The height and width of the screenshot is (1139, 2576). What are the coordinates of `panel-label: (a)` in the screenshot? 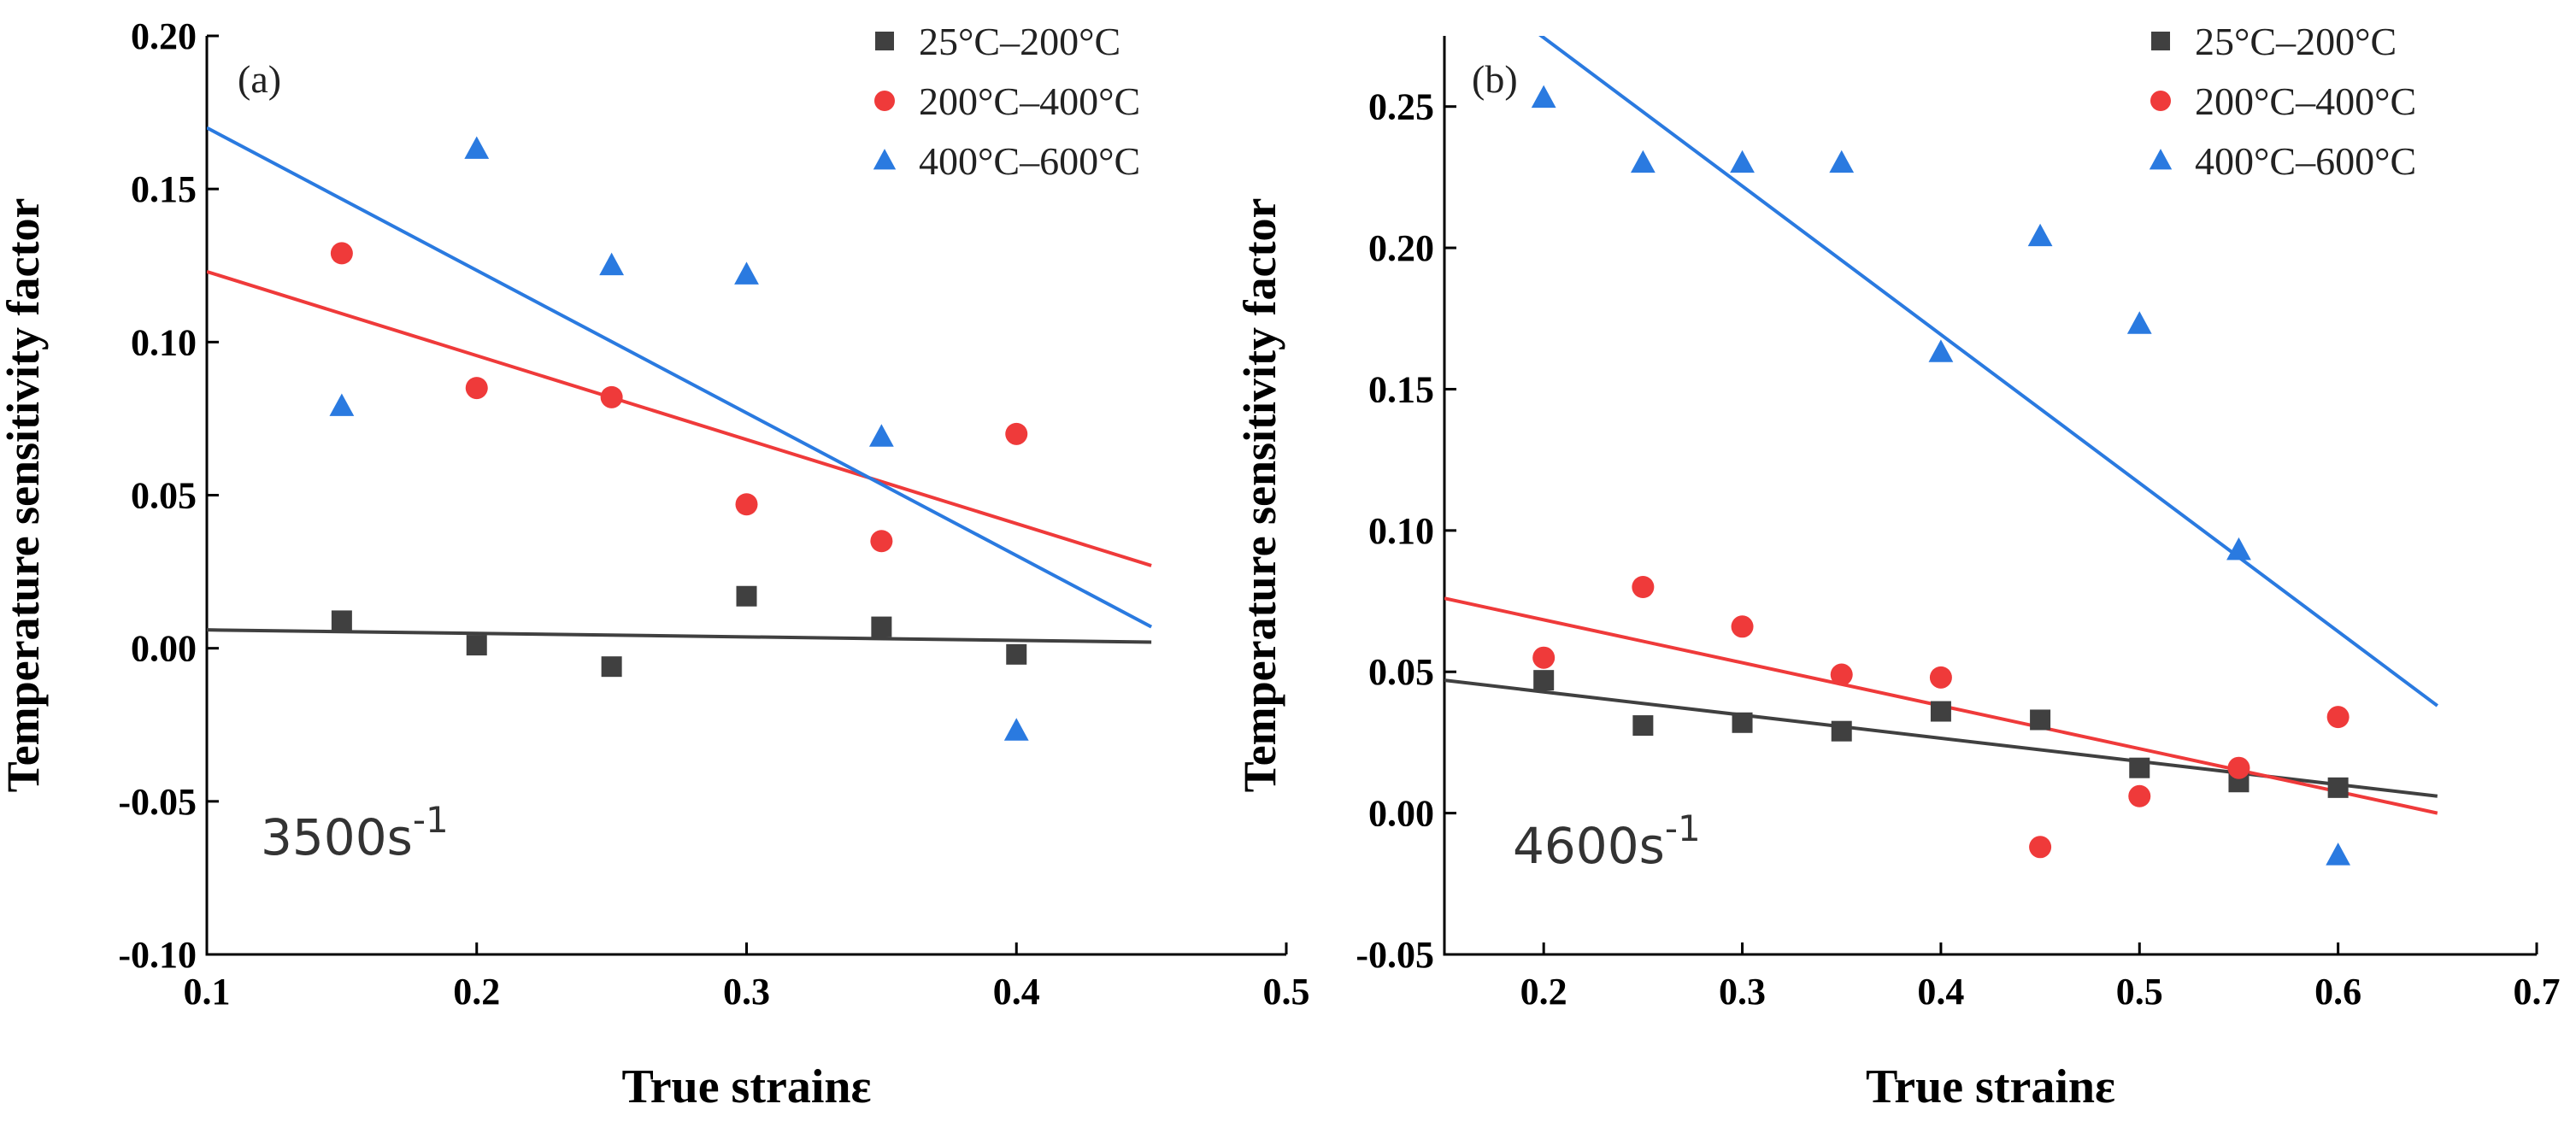 It's located at (259, 79).